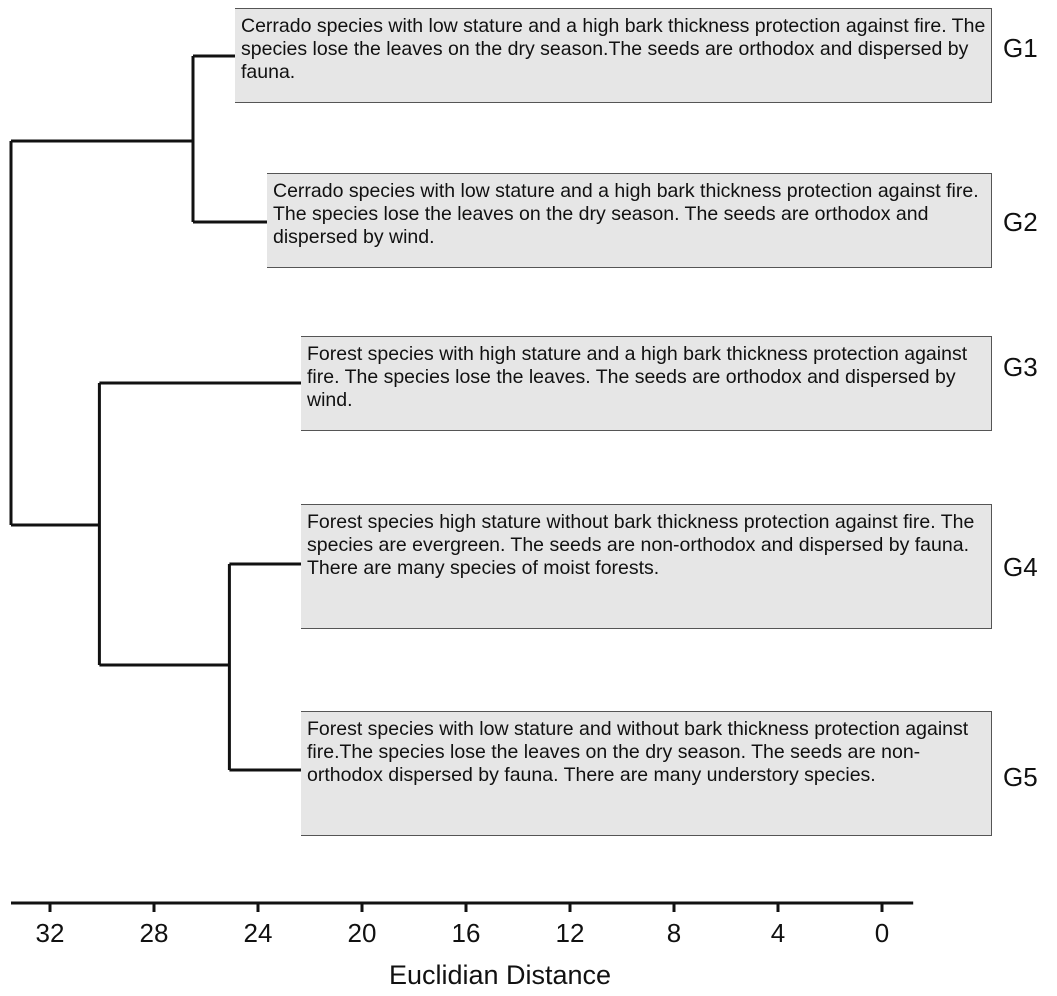 This screenshot has height=996, width=1057. Describe the element at coordinates (882, 933) in the screenshot. I see `x-axis-tick-label: 0` at that location.